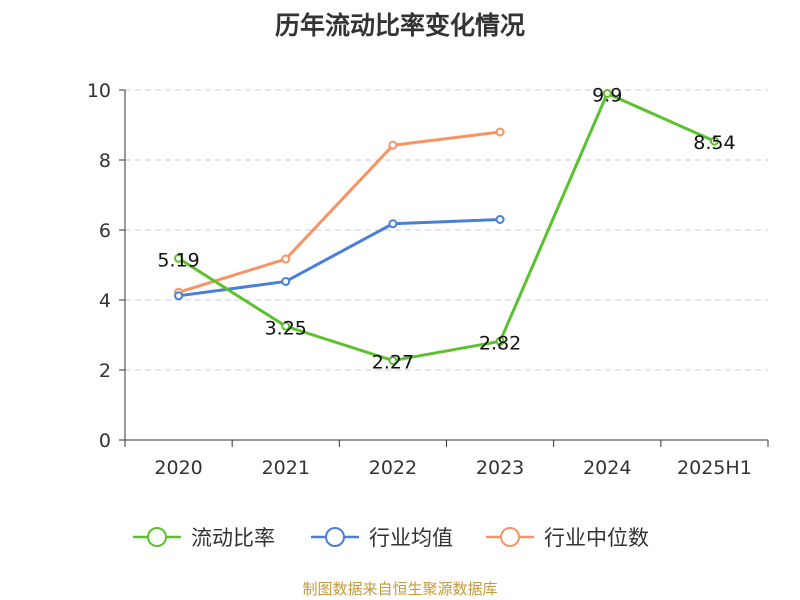  I want to click on legend-item-median: 行业中位数, so click(567, 538).